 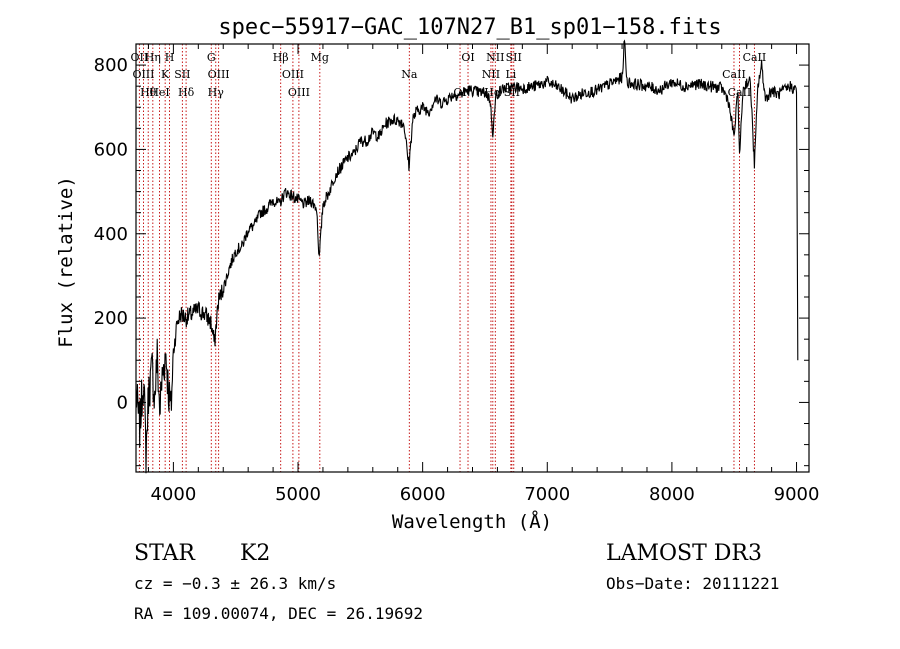 What do you see at coordinates (111, 149) in the screenshot?
I see `y-tick-label: 600` at bounding box center [111, 149].